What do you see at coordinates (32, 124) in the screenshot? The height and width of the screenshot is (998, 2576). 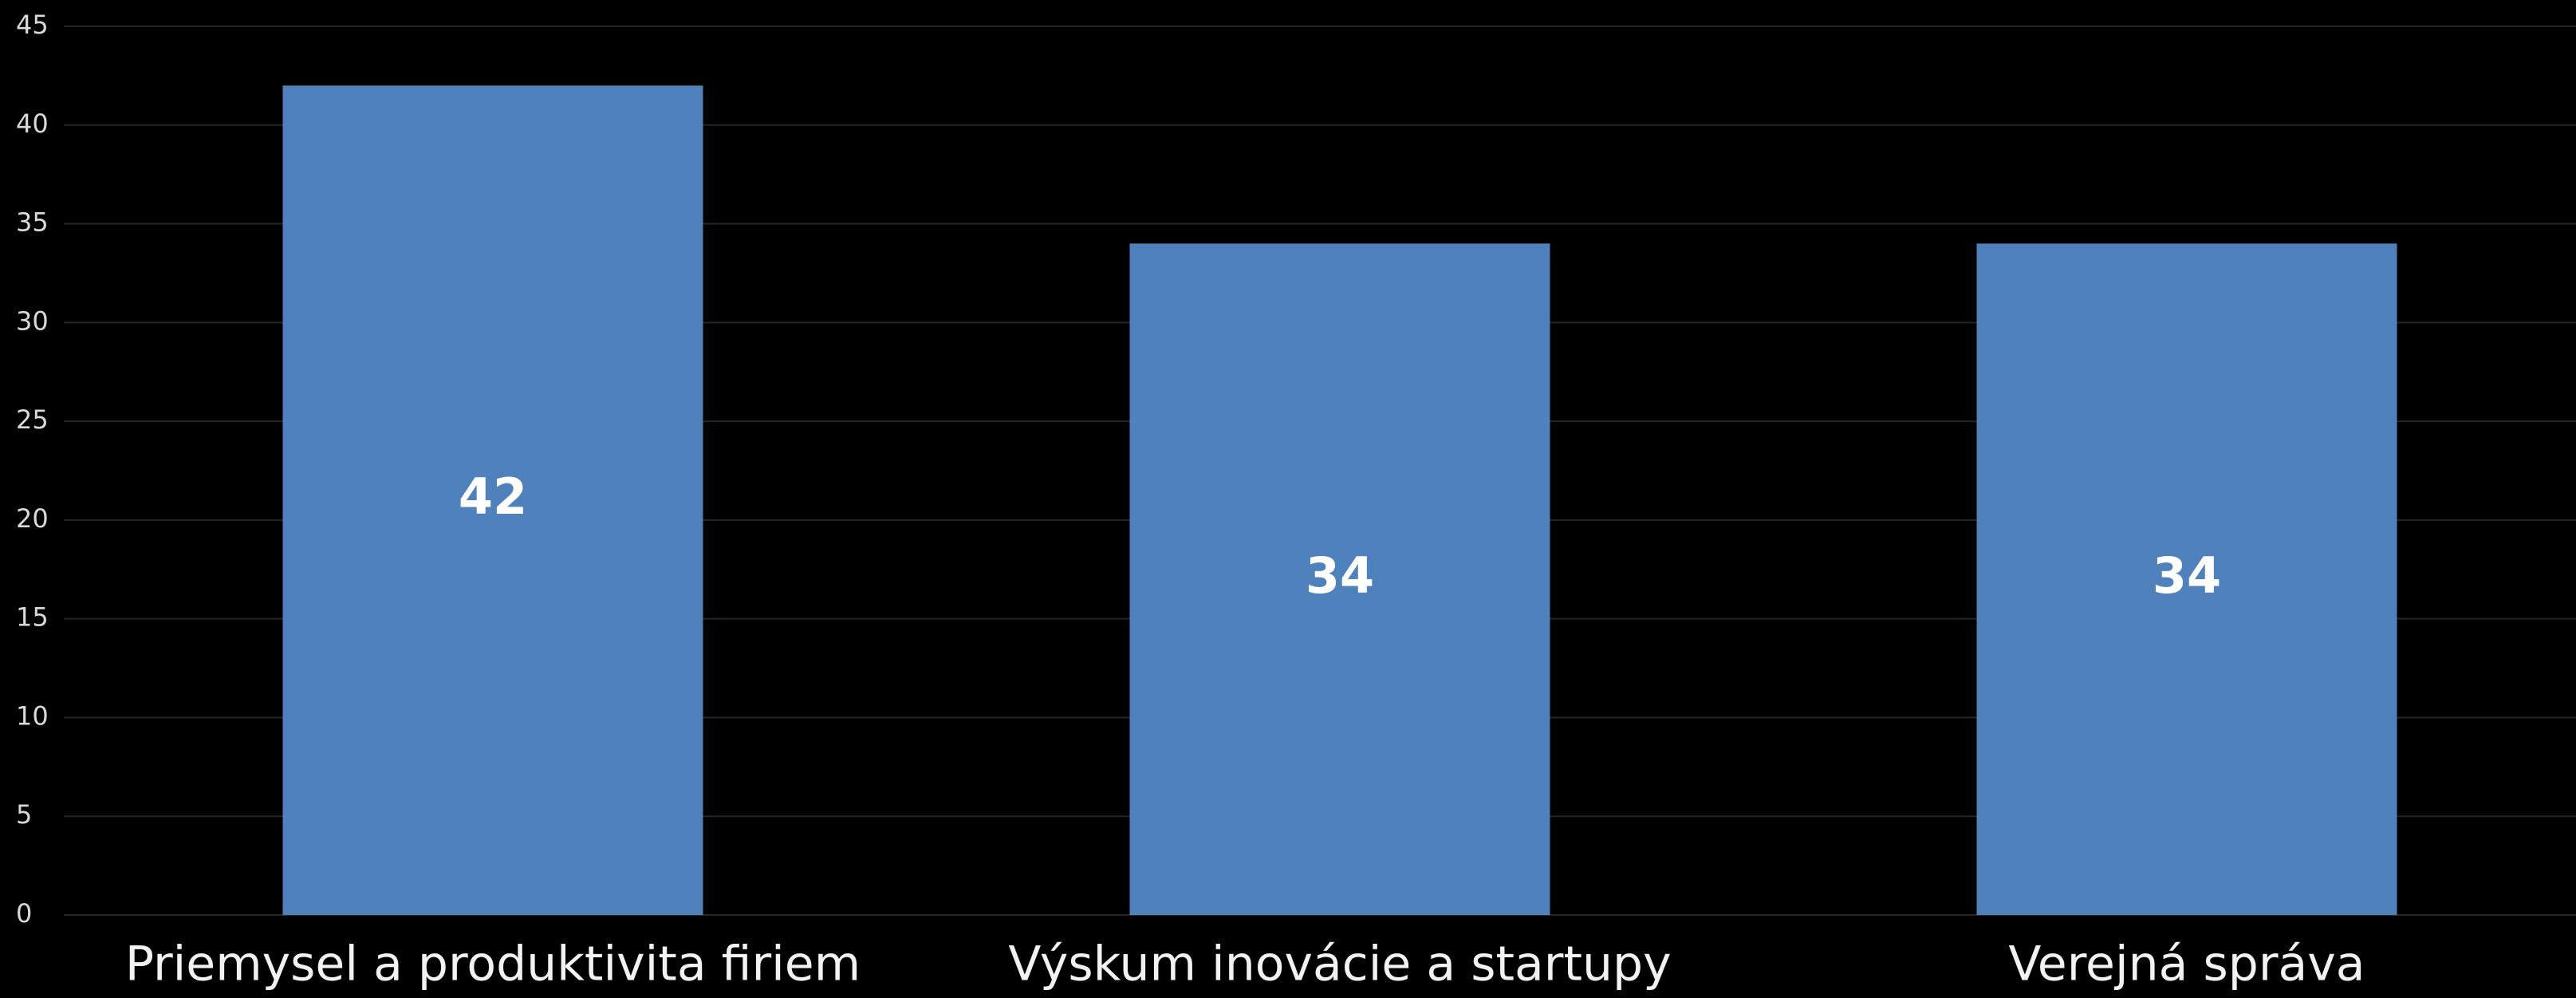 I see `y-tick-label: 40` at bounding box center [32, 124].